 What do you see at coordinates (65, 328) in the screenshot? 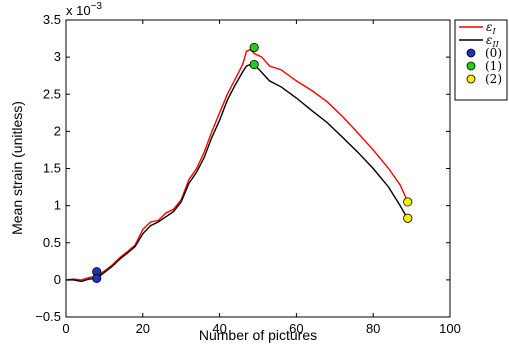
I see `x-tick-label: 0` at bounding box center [65, 328].